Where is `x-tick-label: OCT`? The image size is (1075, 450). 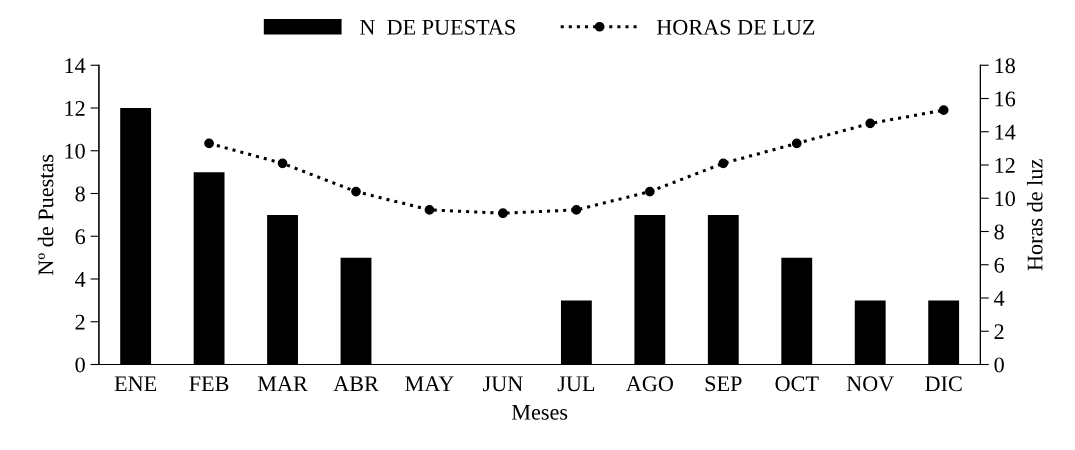
x-tick-label: OCT is located at coordinates (797, 384).